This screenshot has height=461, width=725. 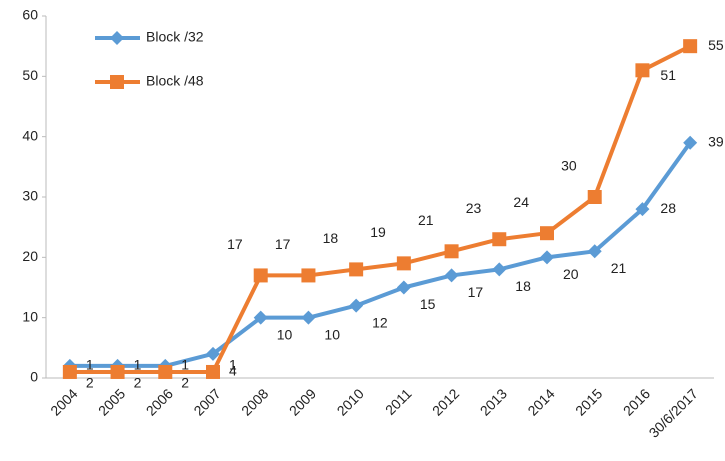 I want to click on x-tick-label: 2005, so click(x=111, y=401).